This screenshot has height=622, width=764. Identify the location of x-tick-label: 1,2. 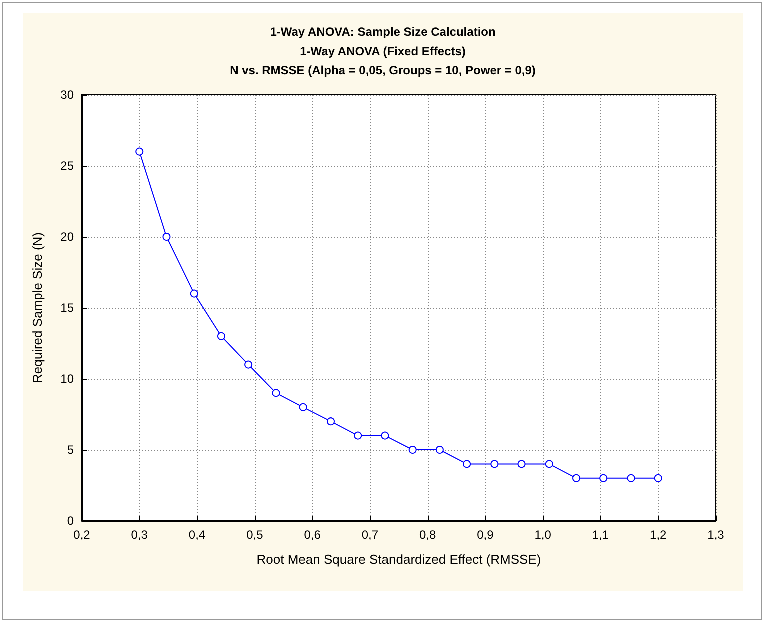
(659, 535).